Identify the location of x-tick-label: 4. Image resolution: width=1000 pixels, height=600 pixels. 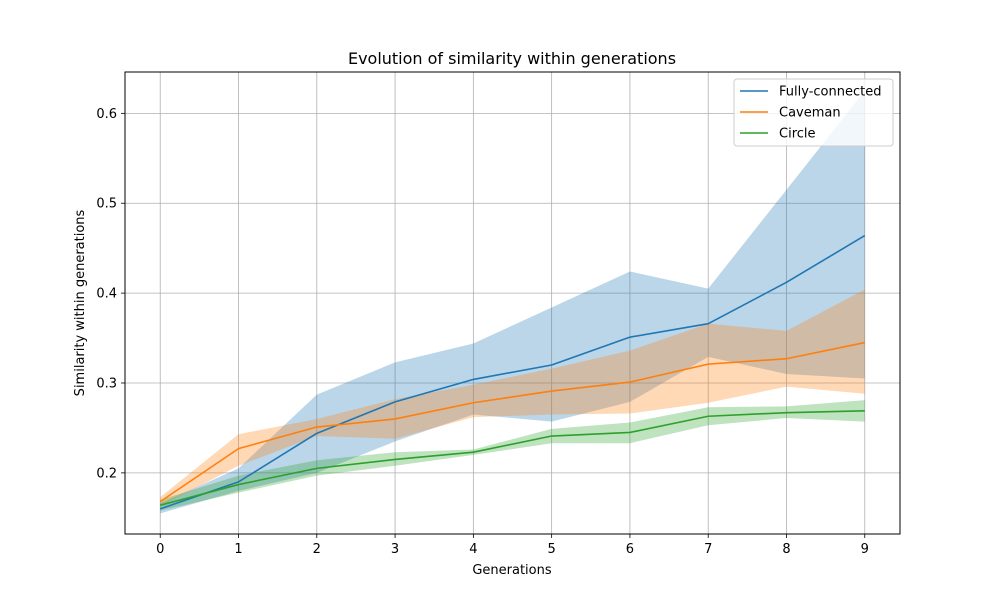
(473, 549).